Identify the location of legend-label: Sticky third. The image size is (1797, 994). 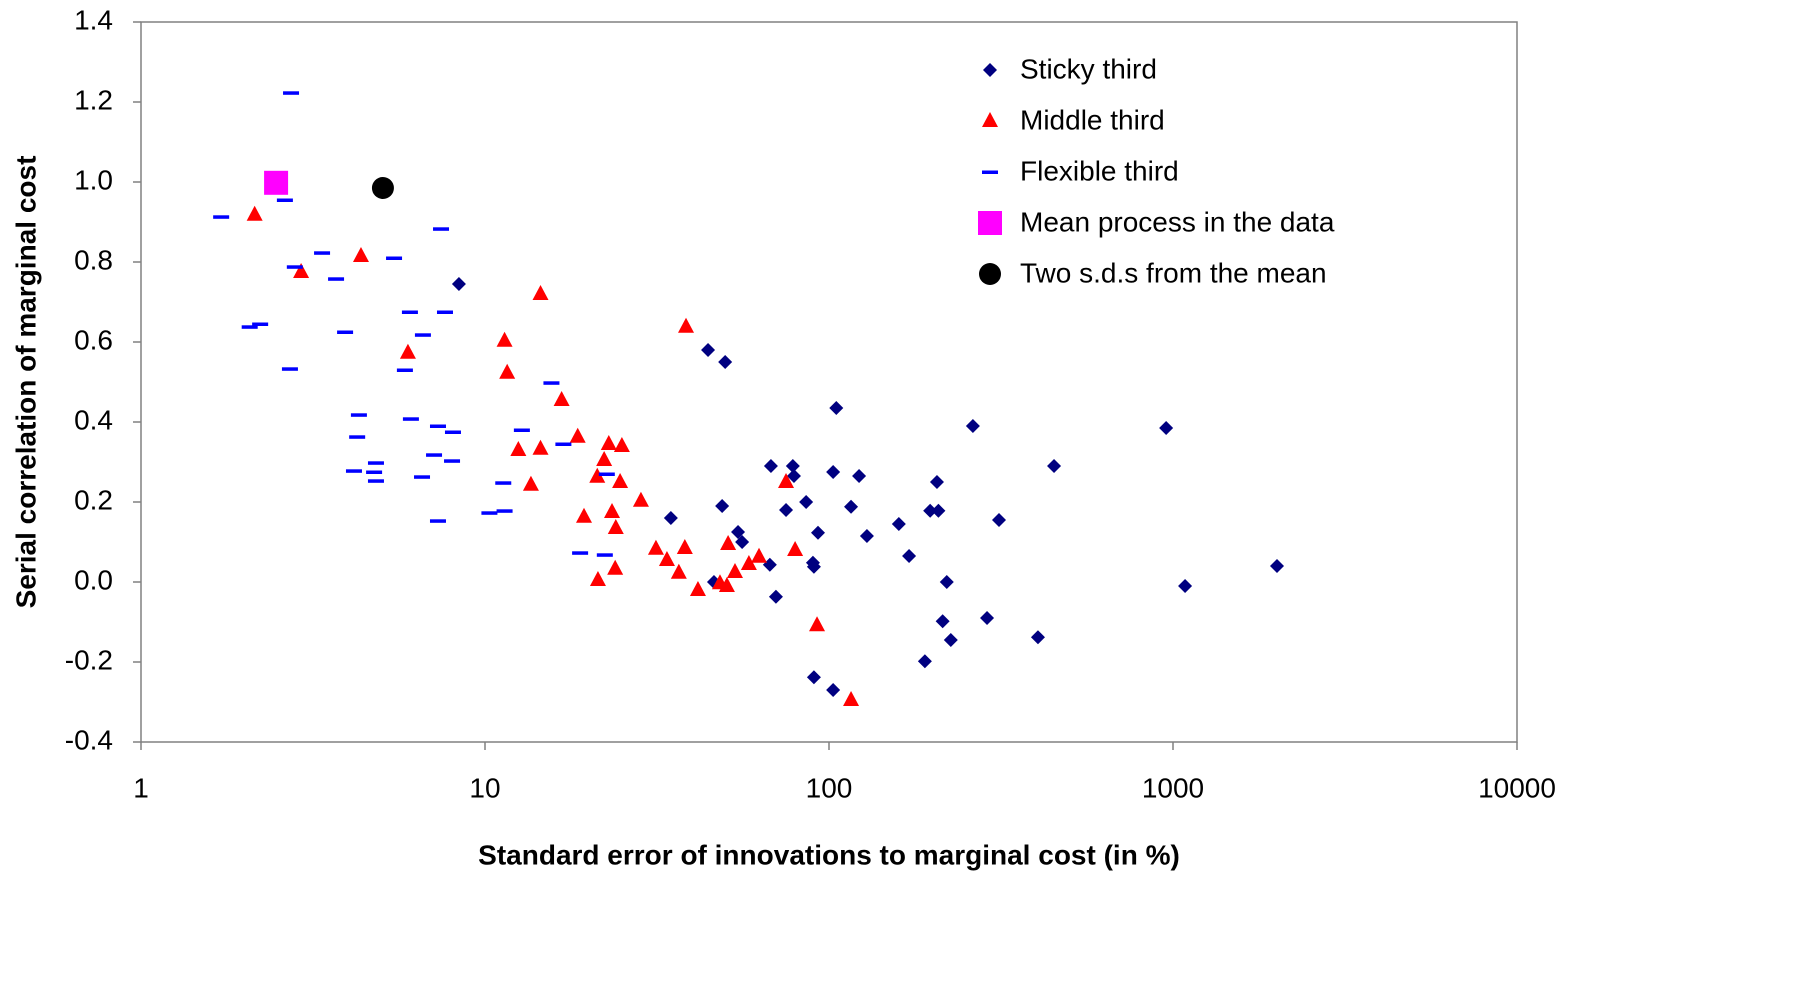
(1088, 68).